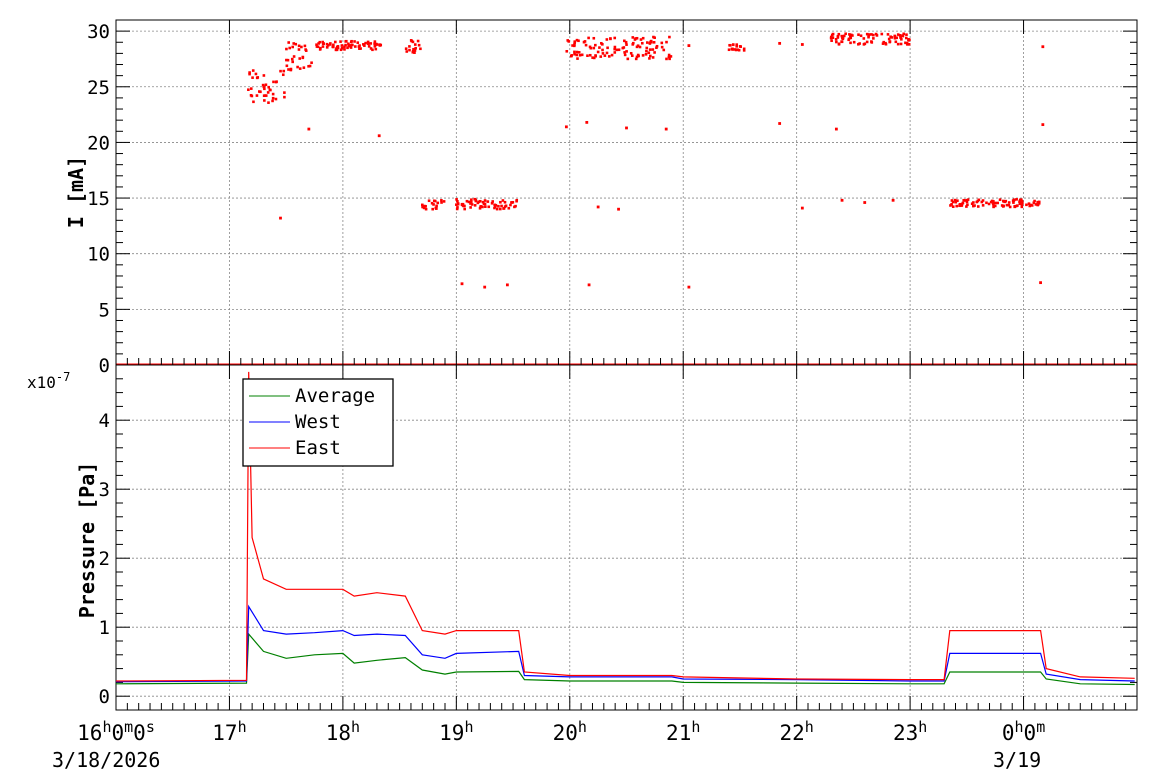 The image size is (1158, 782). What do you see at coordinates (48, 381) in the screenshot?
I see `y-exponent-label: x10-7` at bounding box center [48, 381].